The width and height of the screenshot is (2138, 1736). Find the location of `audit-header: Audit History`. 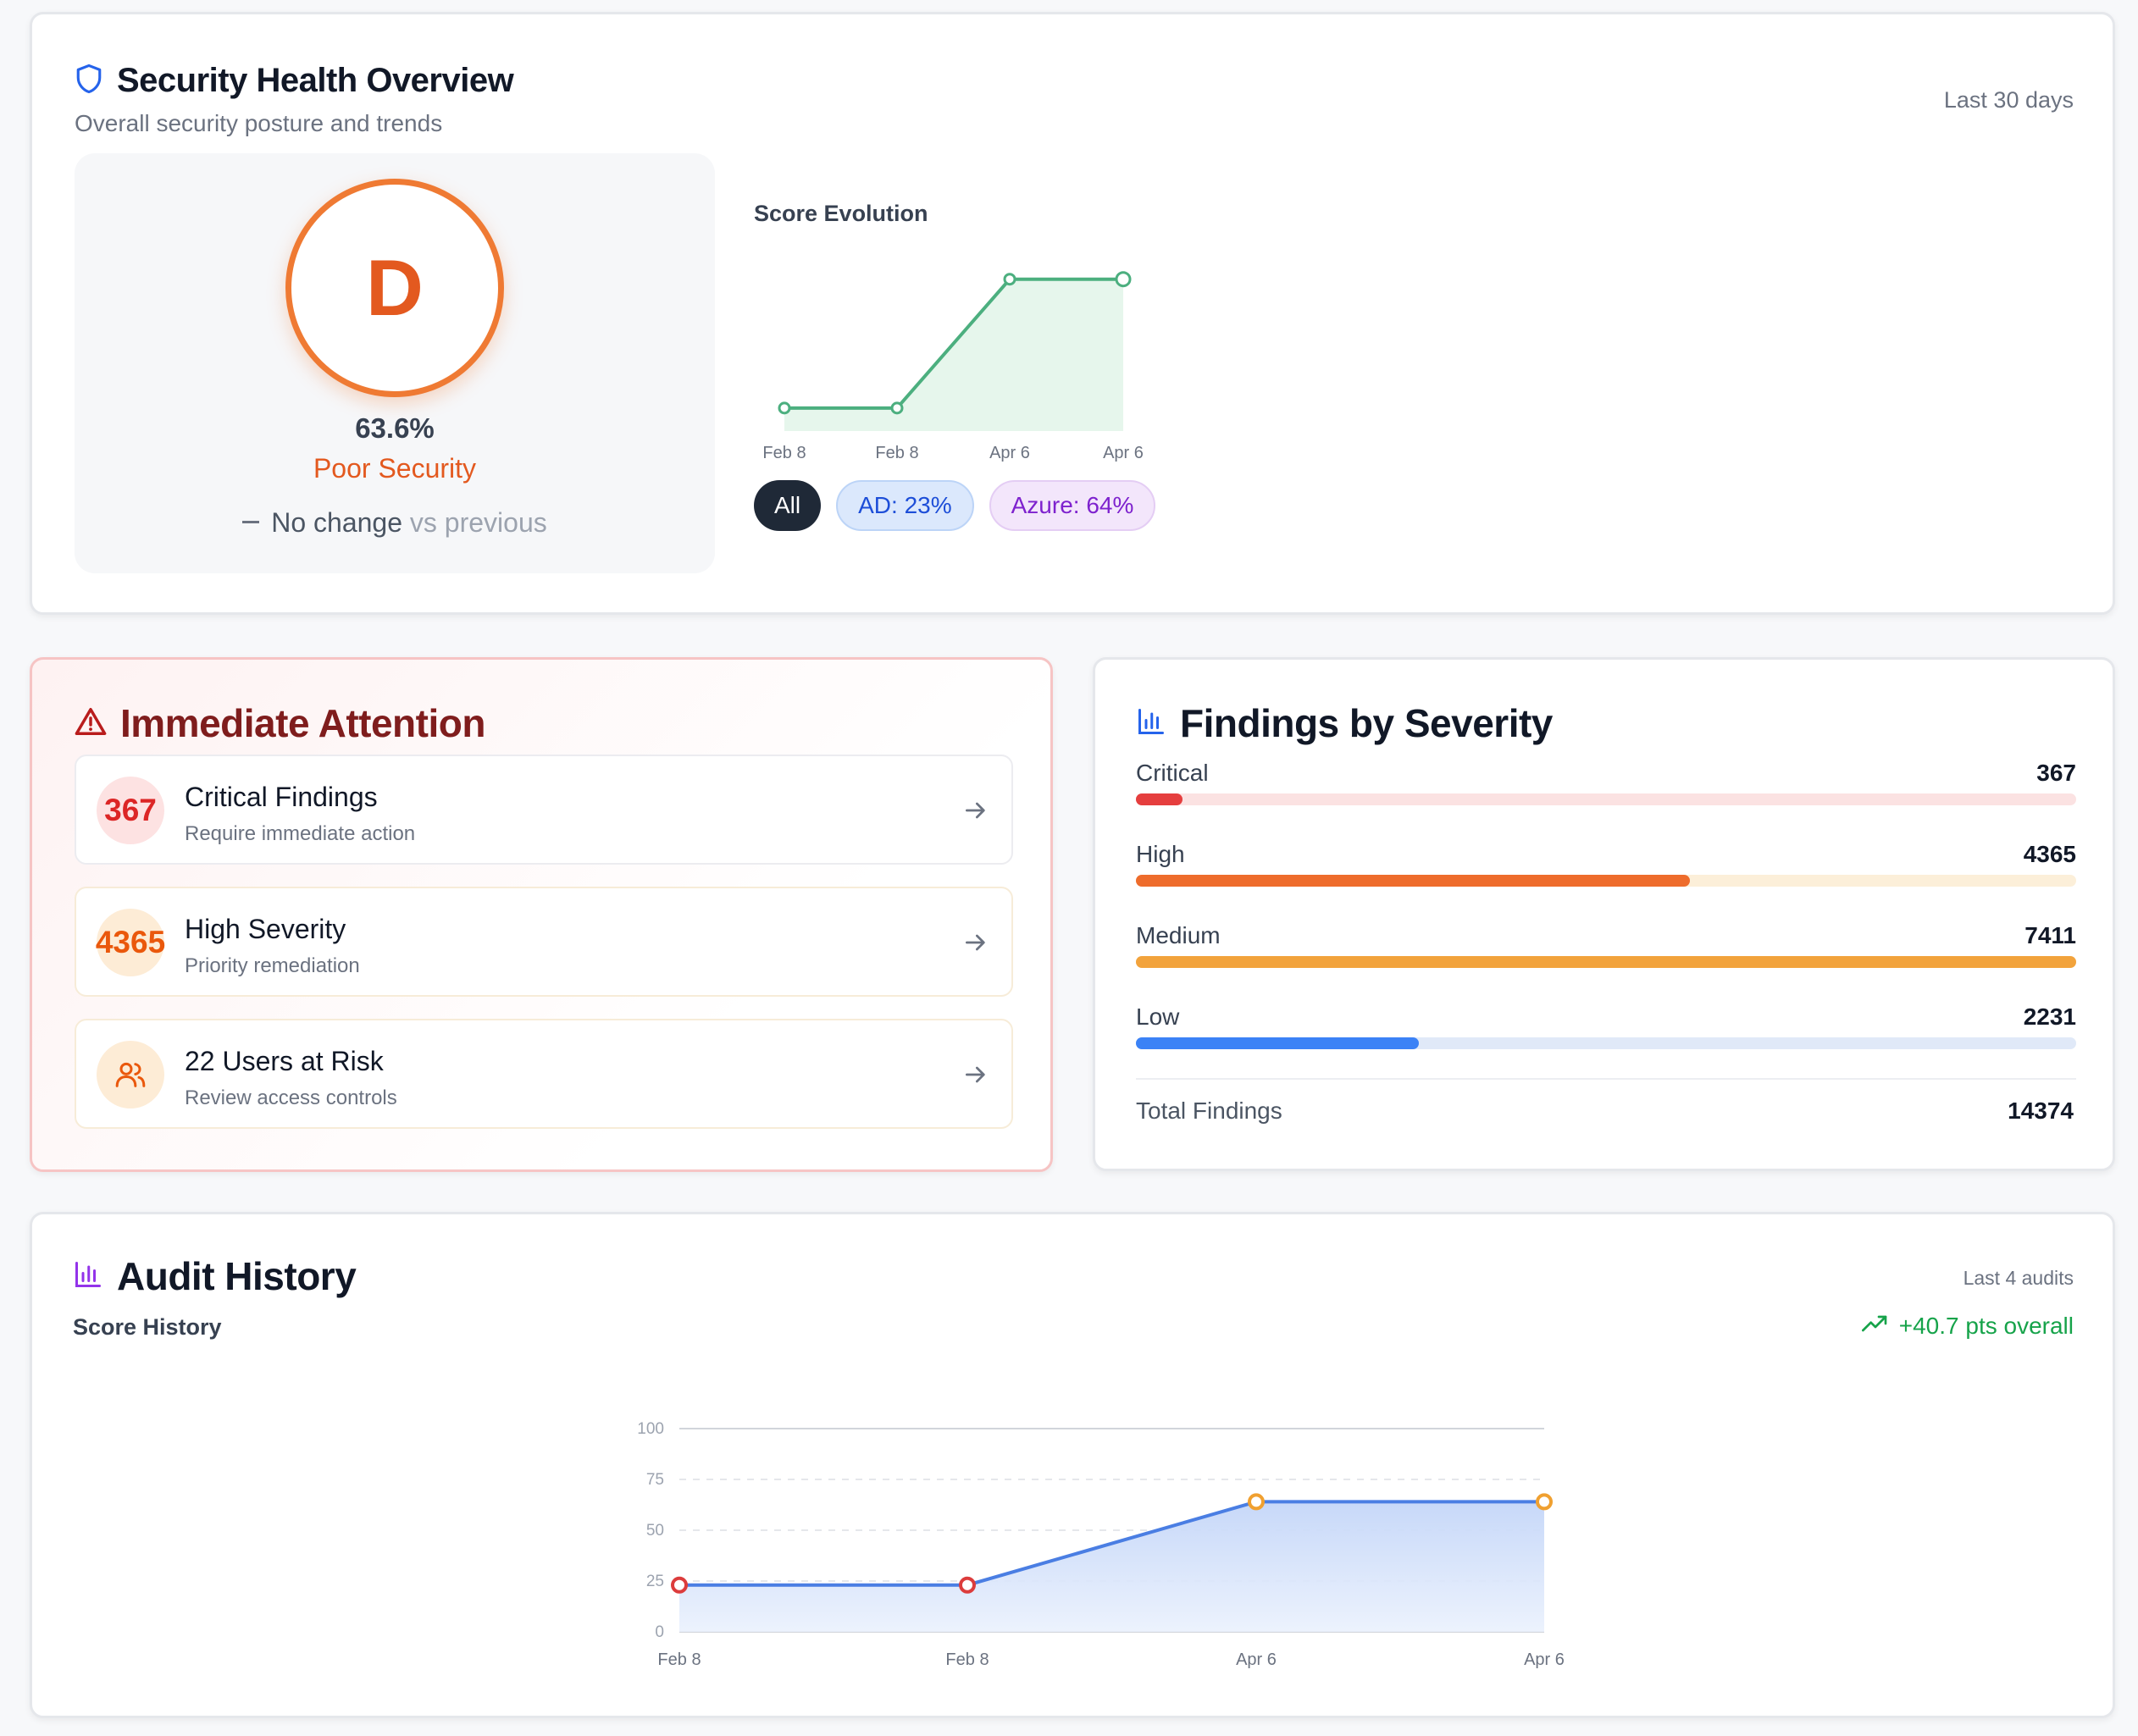

audit-header: Audit History is located at coordinates (215, 1276).